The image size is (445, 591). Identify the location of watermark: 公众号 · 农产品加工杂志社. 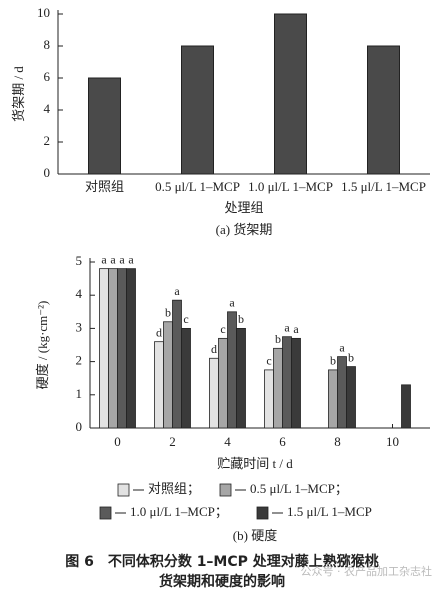
(367, 571).